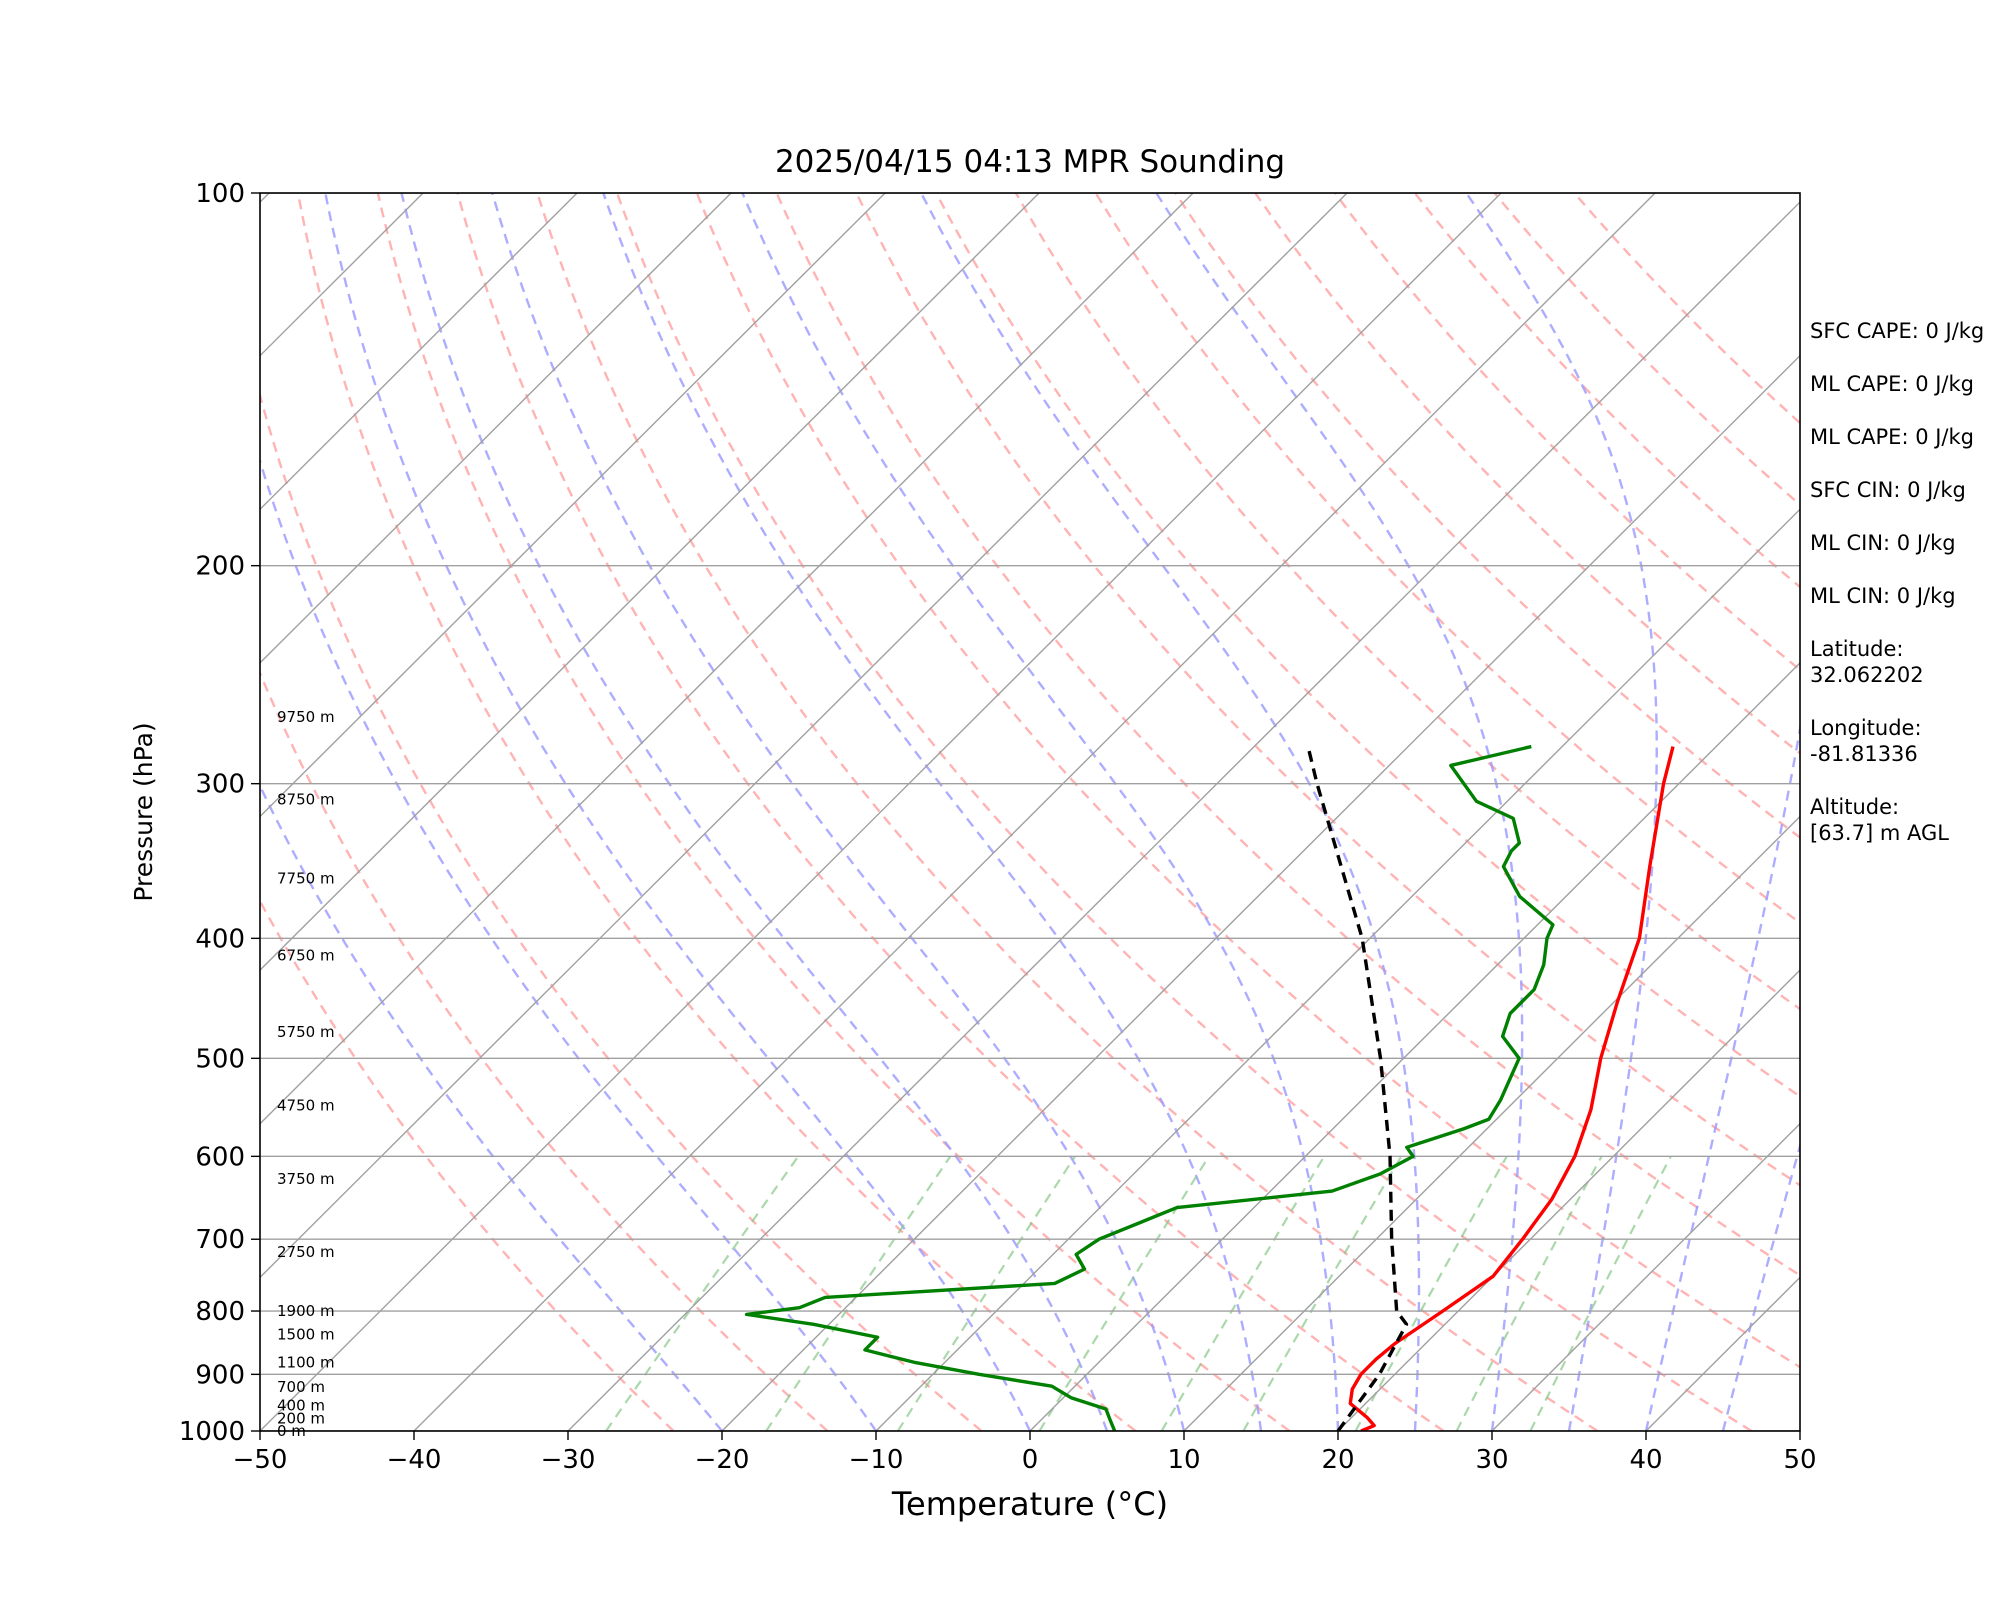  Describe the element at coordinates (212, 1432) in the screenshot. I see `y-tick-label: 1000` at that location.